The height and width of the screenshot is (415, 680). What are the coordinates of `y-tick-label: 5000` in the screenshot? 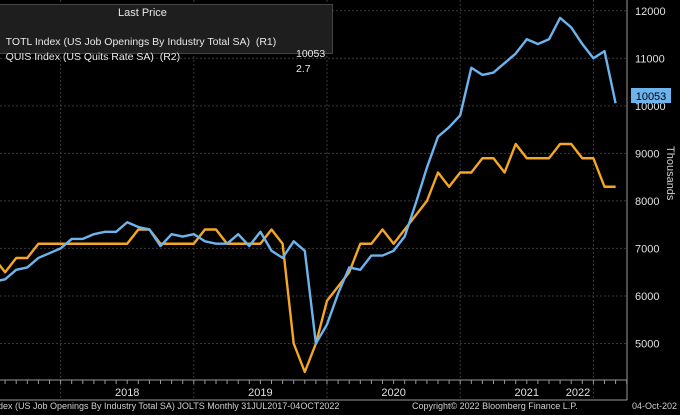 It's located at (647, 344).